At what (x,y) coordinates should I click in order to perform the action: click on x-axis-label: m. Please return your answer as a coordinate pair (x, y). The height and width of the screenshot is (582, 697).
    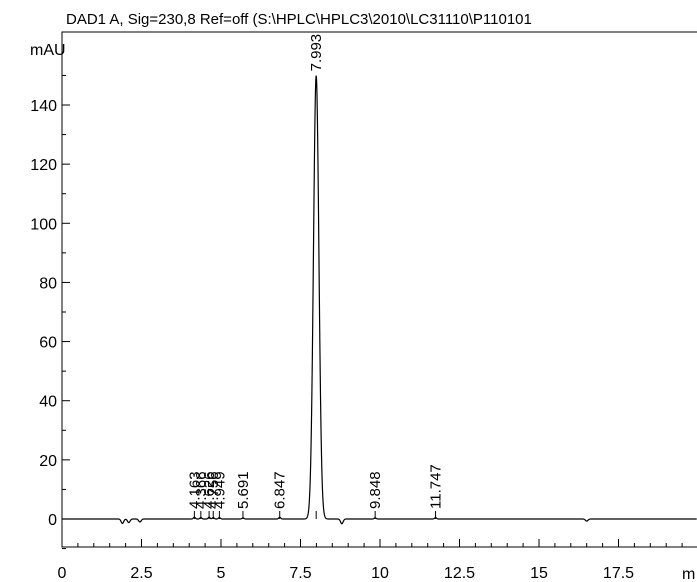
    Looking at the image, I should click on (688, 574).